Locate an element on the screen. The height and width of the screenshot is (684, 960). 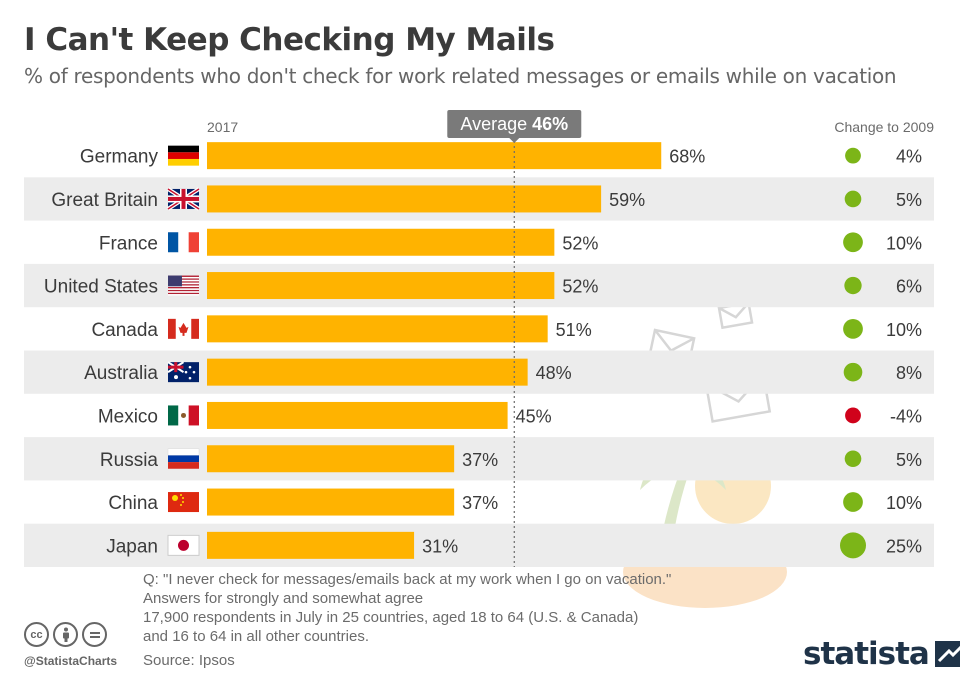
category-label: Russia is located at coordinates (129, 460).